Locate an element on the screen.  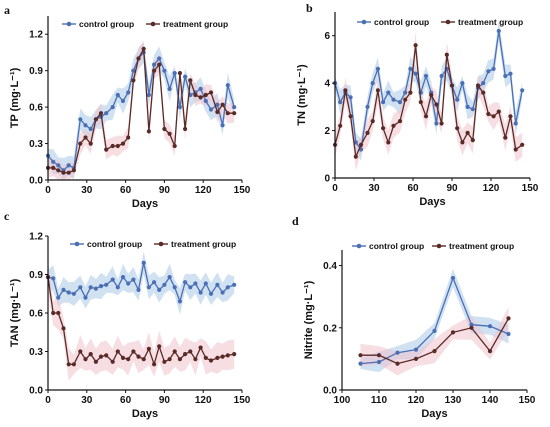
y-axis-title: TAN (mg·L⁻¹) is located at coordinates (15, 312).